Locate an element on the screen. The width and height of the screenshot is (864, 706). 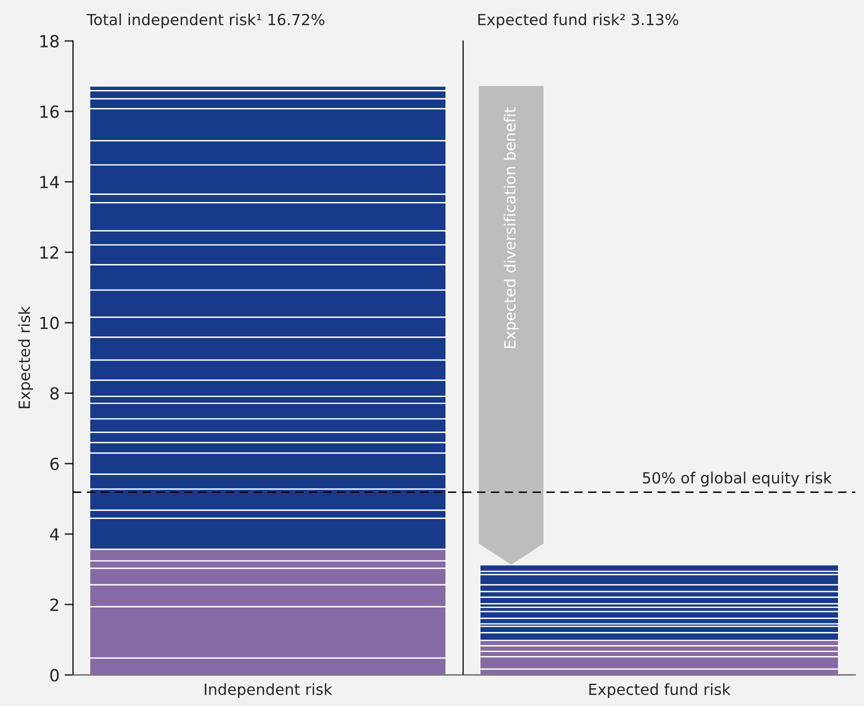
chart-title: Expected fund risk² 3.13% is located at coordinates (578, 20).